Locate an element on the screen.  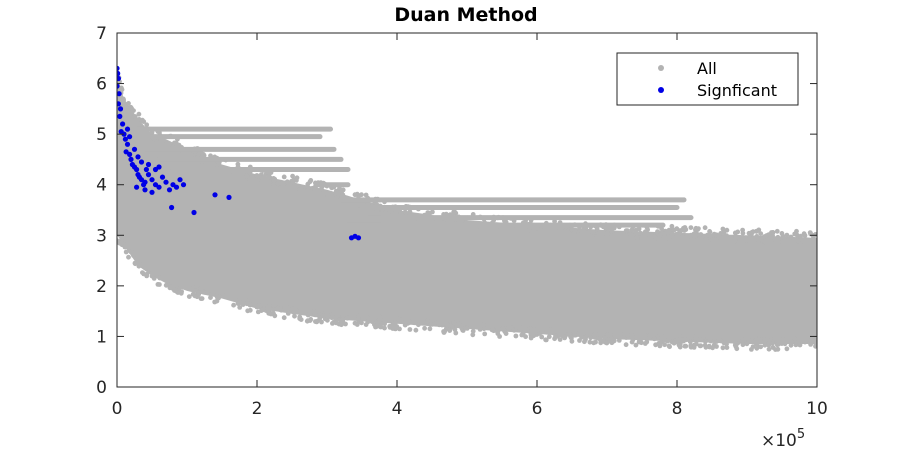
legend-marker-all is located at coordinates (661, 68).